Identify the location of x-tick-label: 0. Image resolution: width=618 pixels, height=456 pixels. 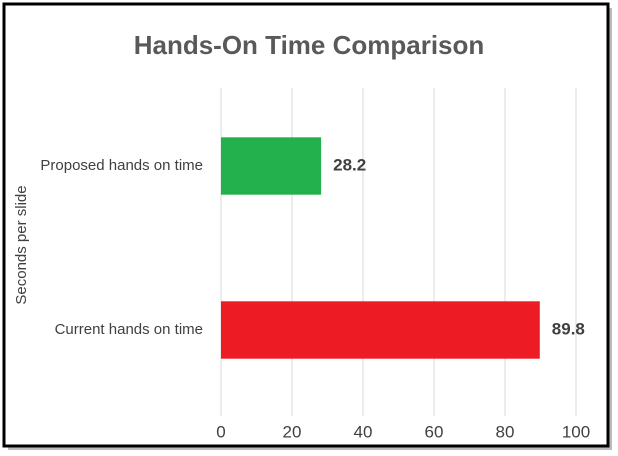
(220, 431).